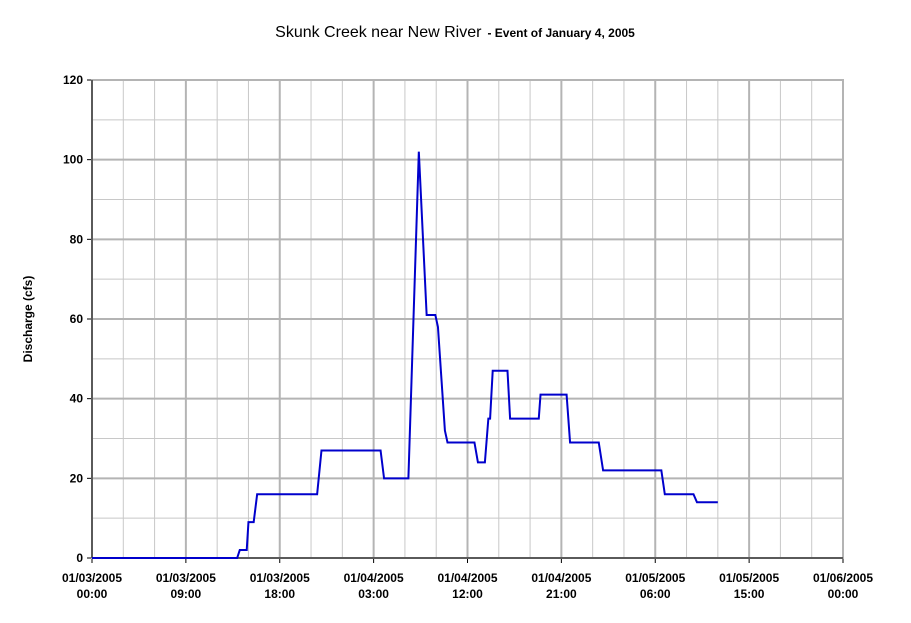  Describe the element at coordinates (749, 586) in the screenshot. I see `x-tick-label: 01/05/2005 15:00` at that location.